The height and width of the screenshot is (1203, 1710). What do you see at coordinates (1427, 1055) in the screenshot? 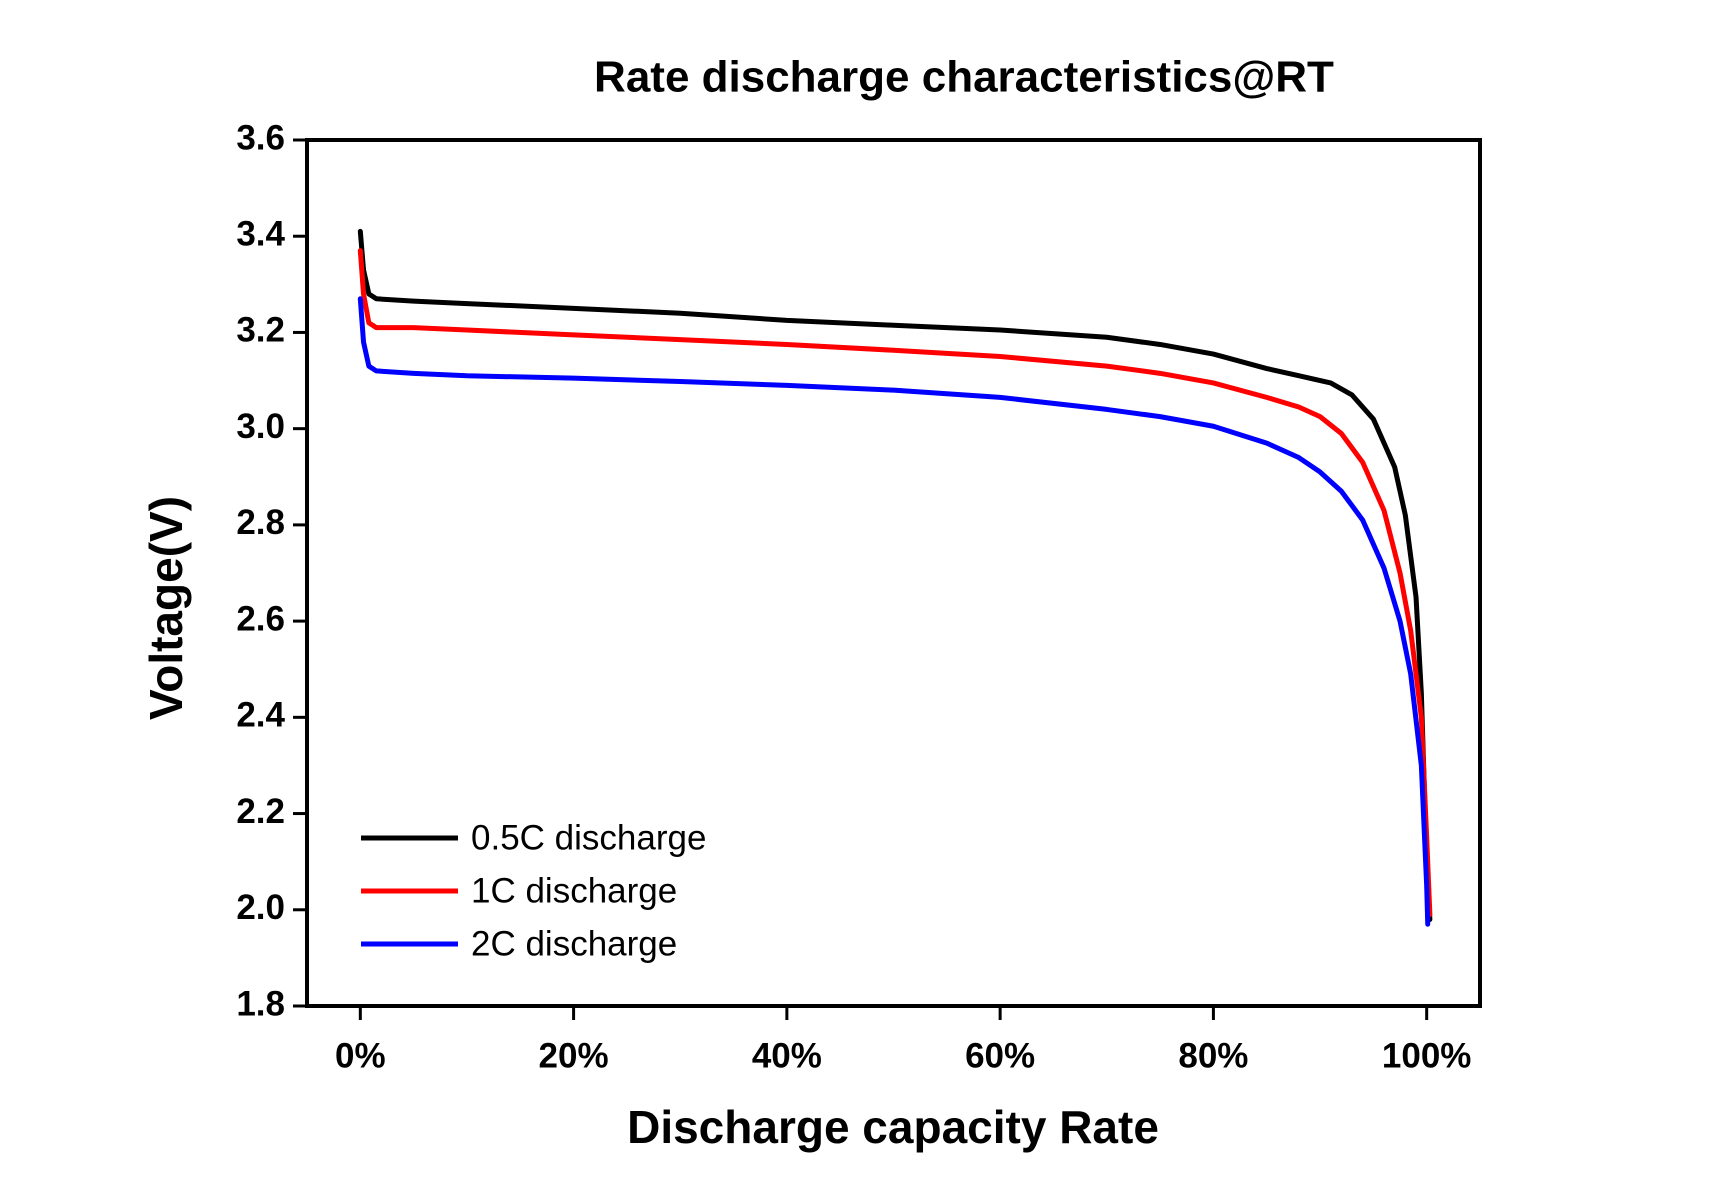
I see `x-tick-label: 100%` at bounding box center [1427, 1055].